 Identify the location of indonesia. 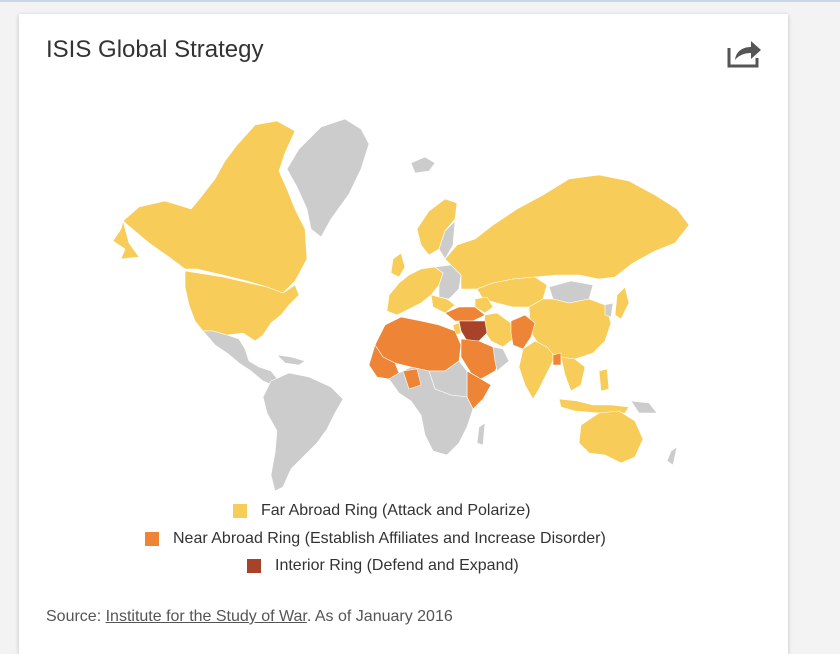
(594, 406).